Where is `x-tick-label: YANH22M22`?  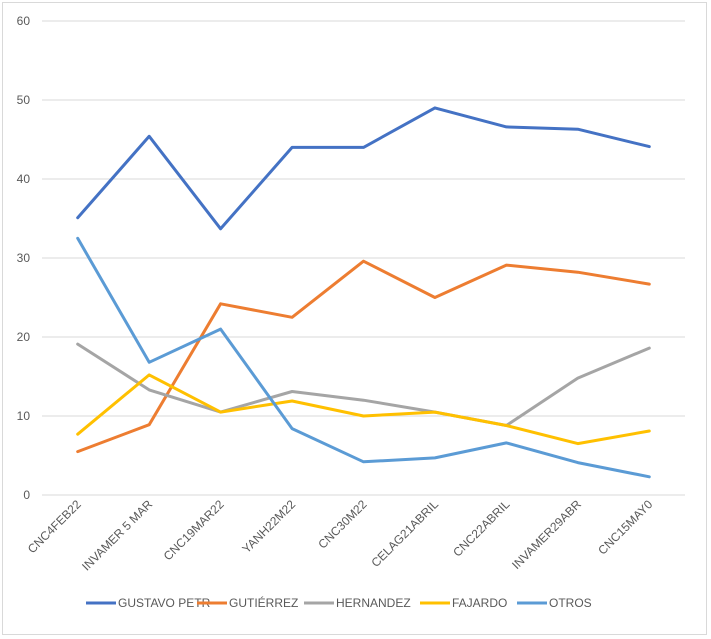 x-tick-label: YANH22M22 is located at coordinates (268, 526).